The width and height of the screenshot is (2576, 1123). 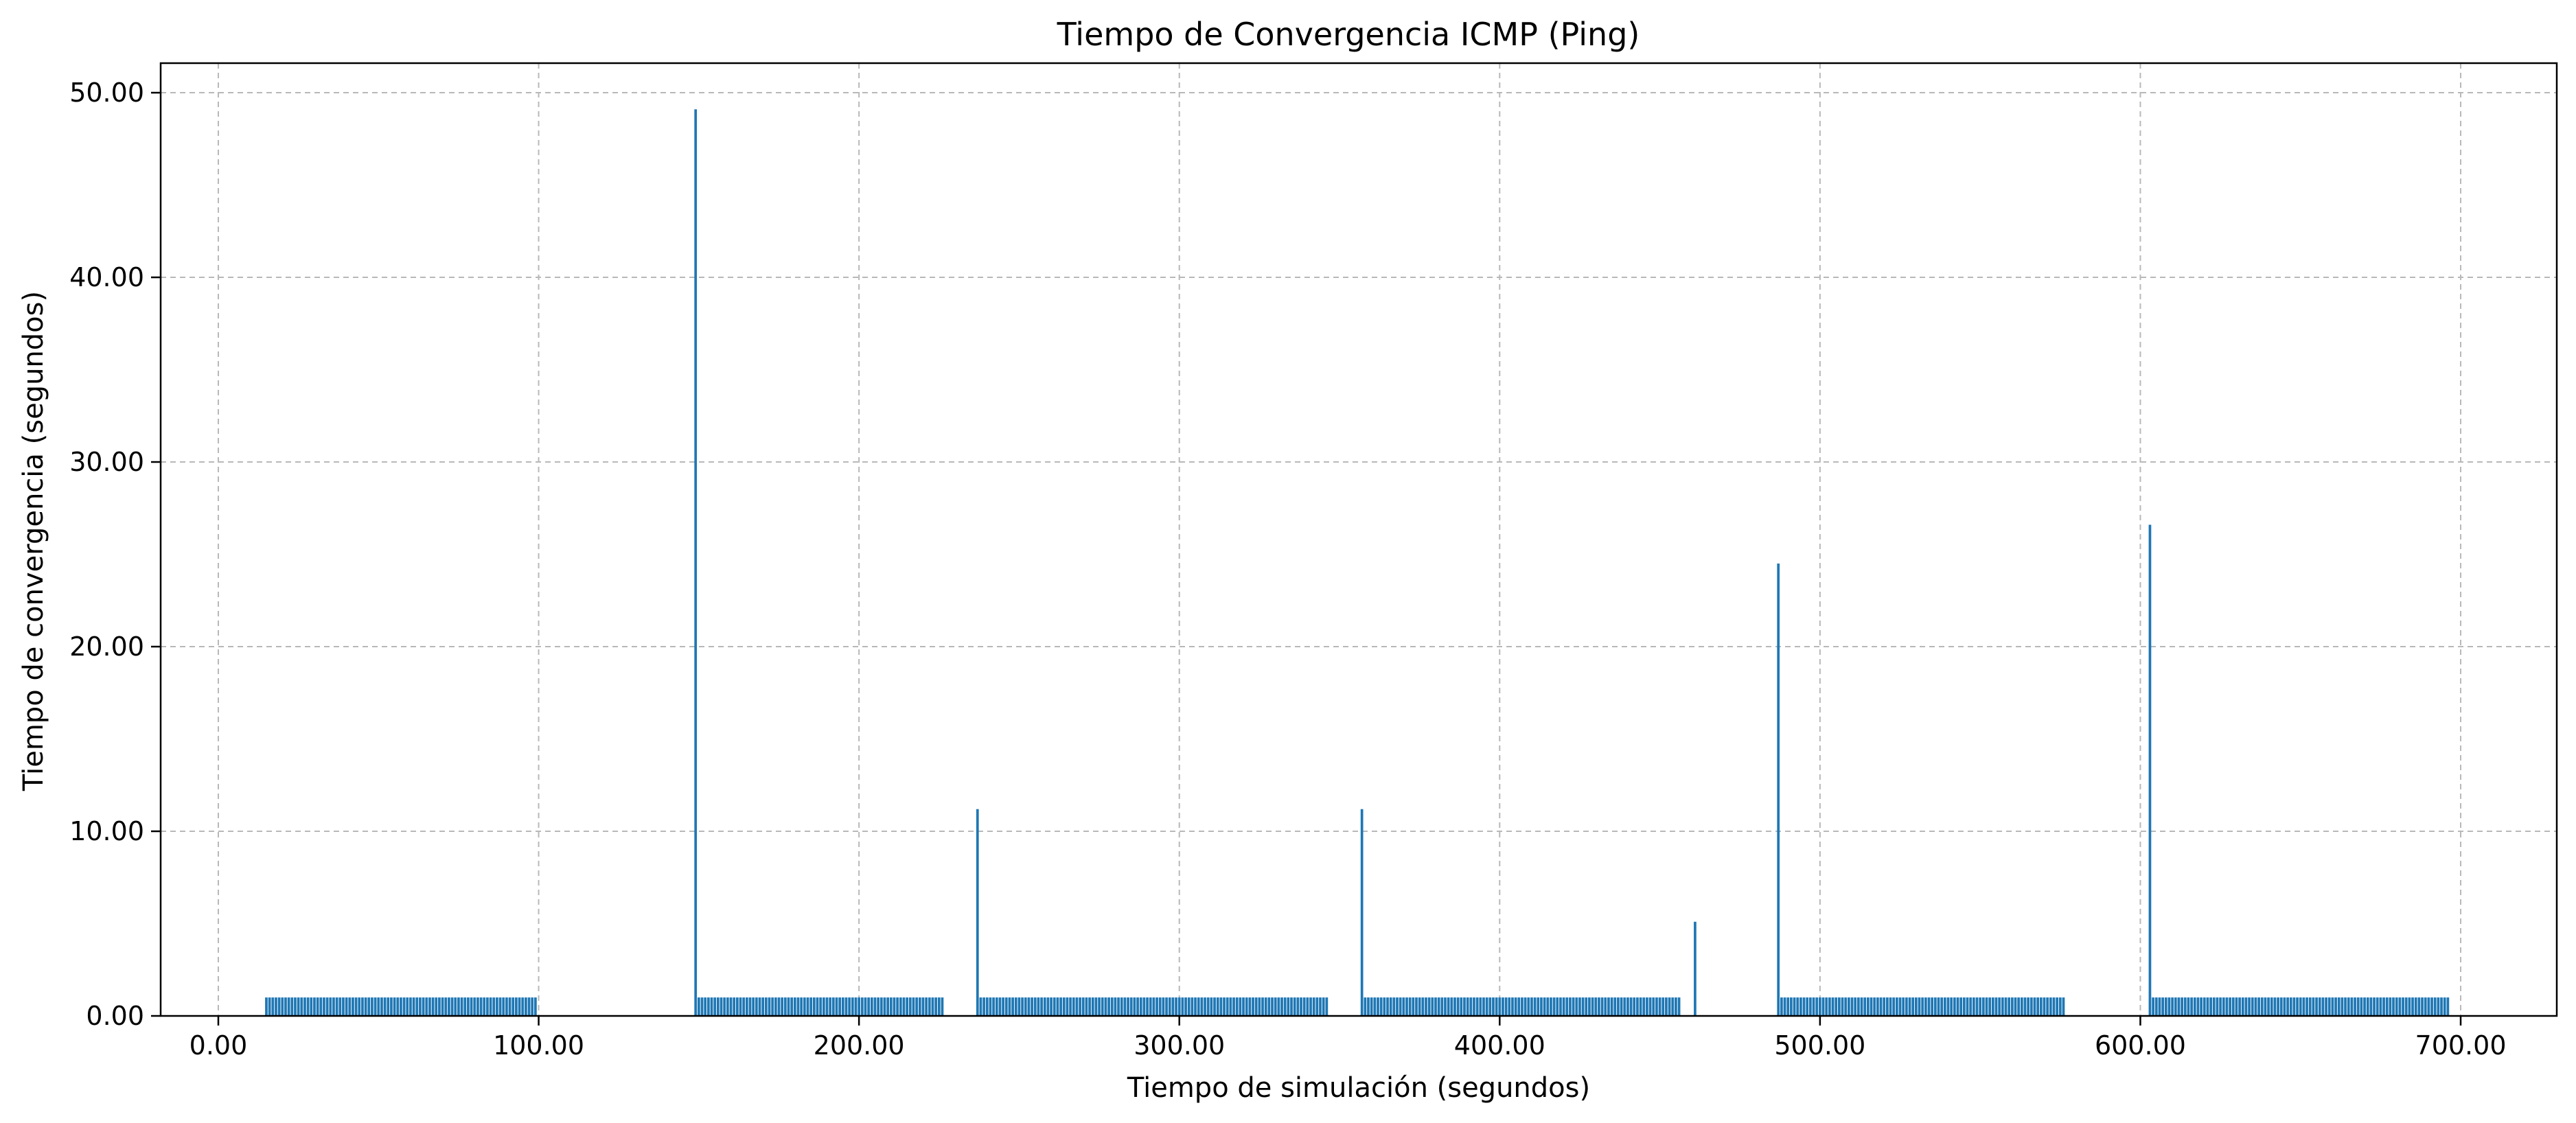 I want to click on x-tick-label: 100.00, so click(x=538, y=1045).